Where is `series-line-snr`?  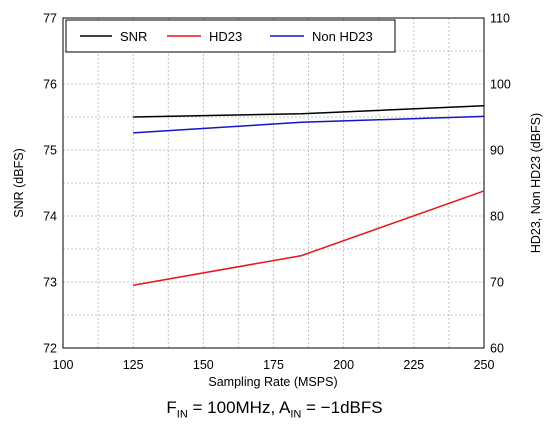
series-line-snr is located at coordinates (309, 111).